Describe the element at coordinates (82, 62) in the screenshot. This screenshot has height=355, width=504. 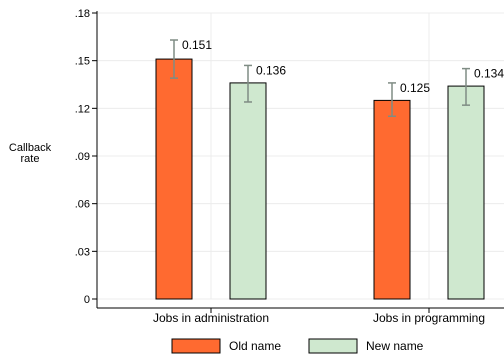
I see `y-tick-label: .15` at that location.